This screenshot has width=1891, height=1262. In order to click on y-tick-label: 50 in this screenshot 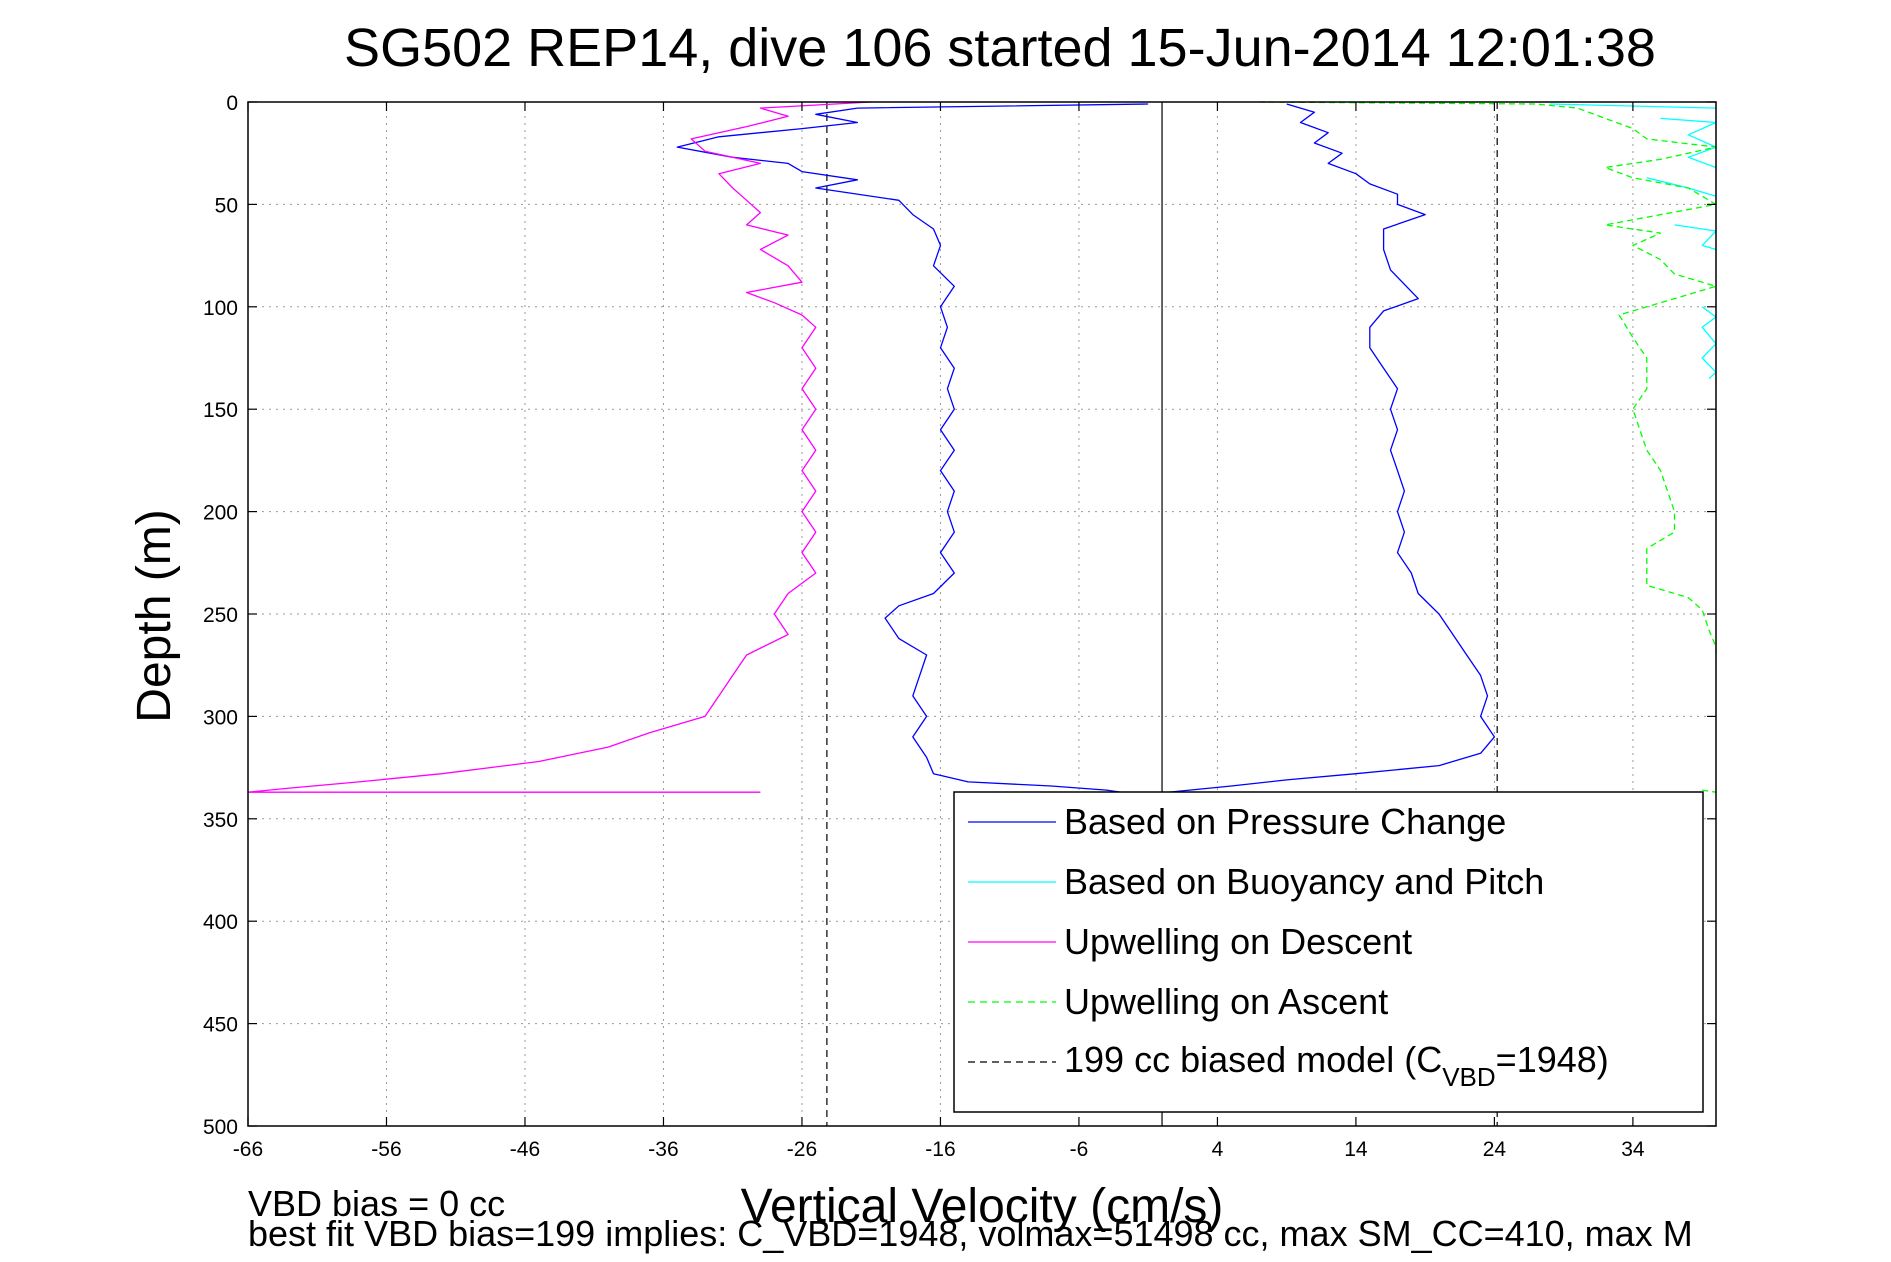, I will do `click(226, 205)`.